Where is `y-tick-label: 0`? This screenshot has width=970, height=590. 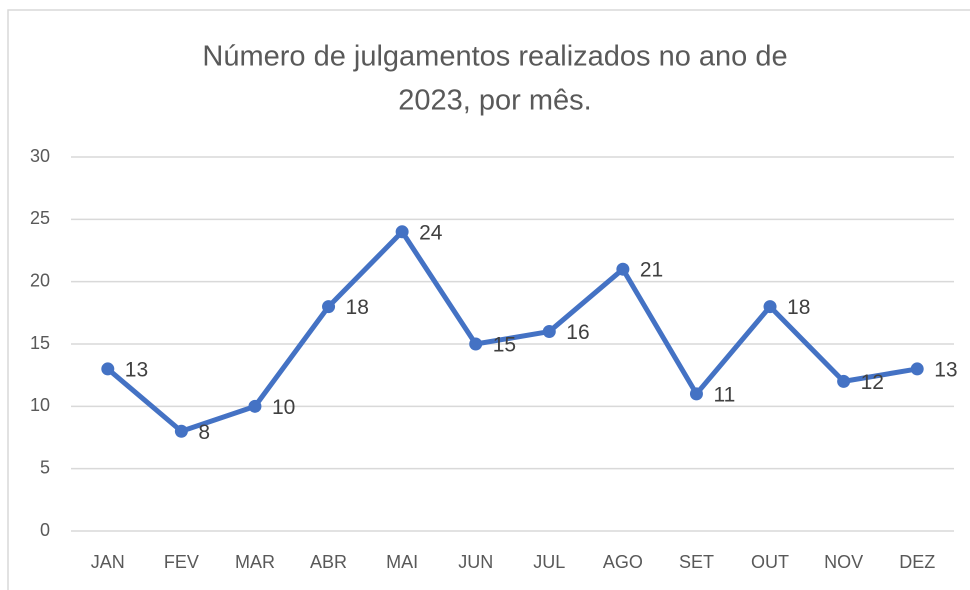 y-tick-label: 0 is located at coordinates (45, 530).